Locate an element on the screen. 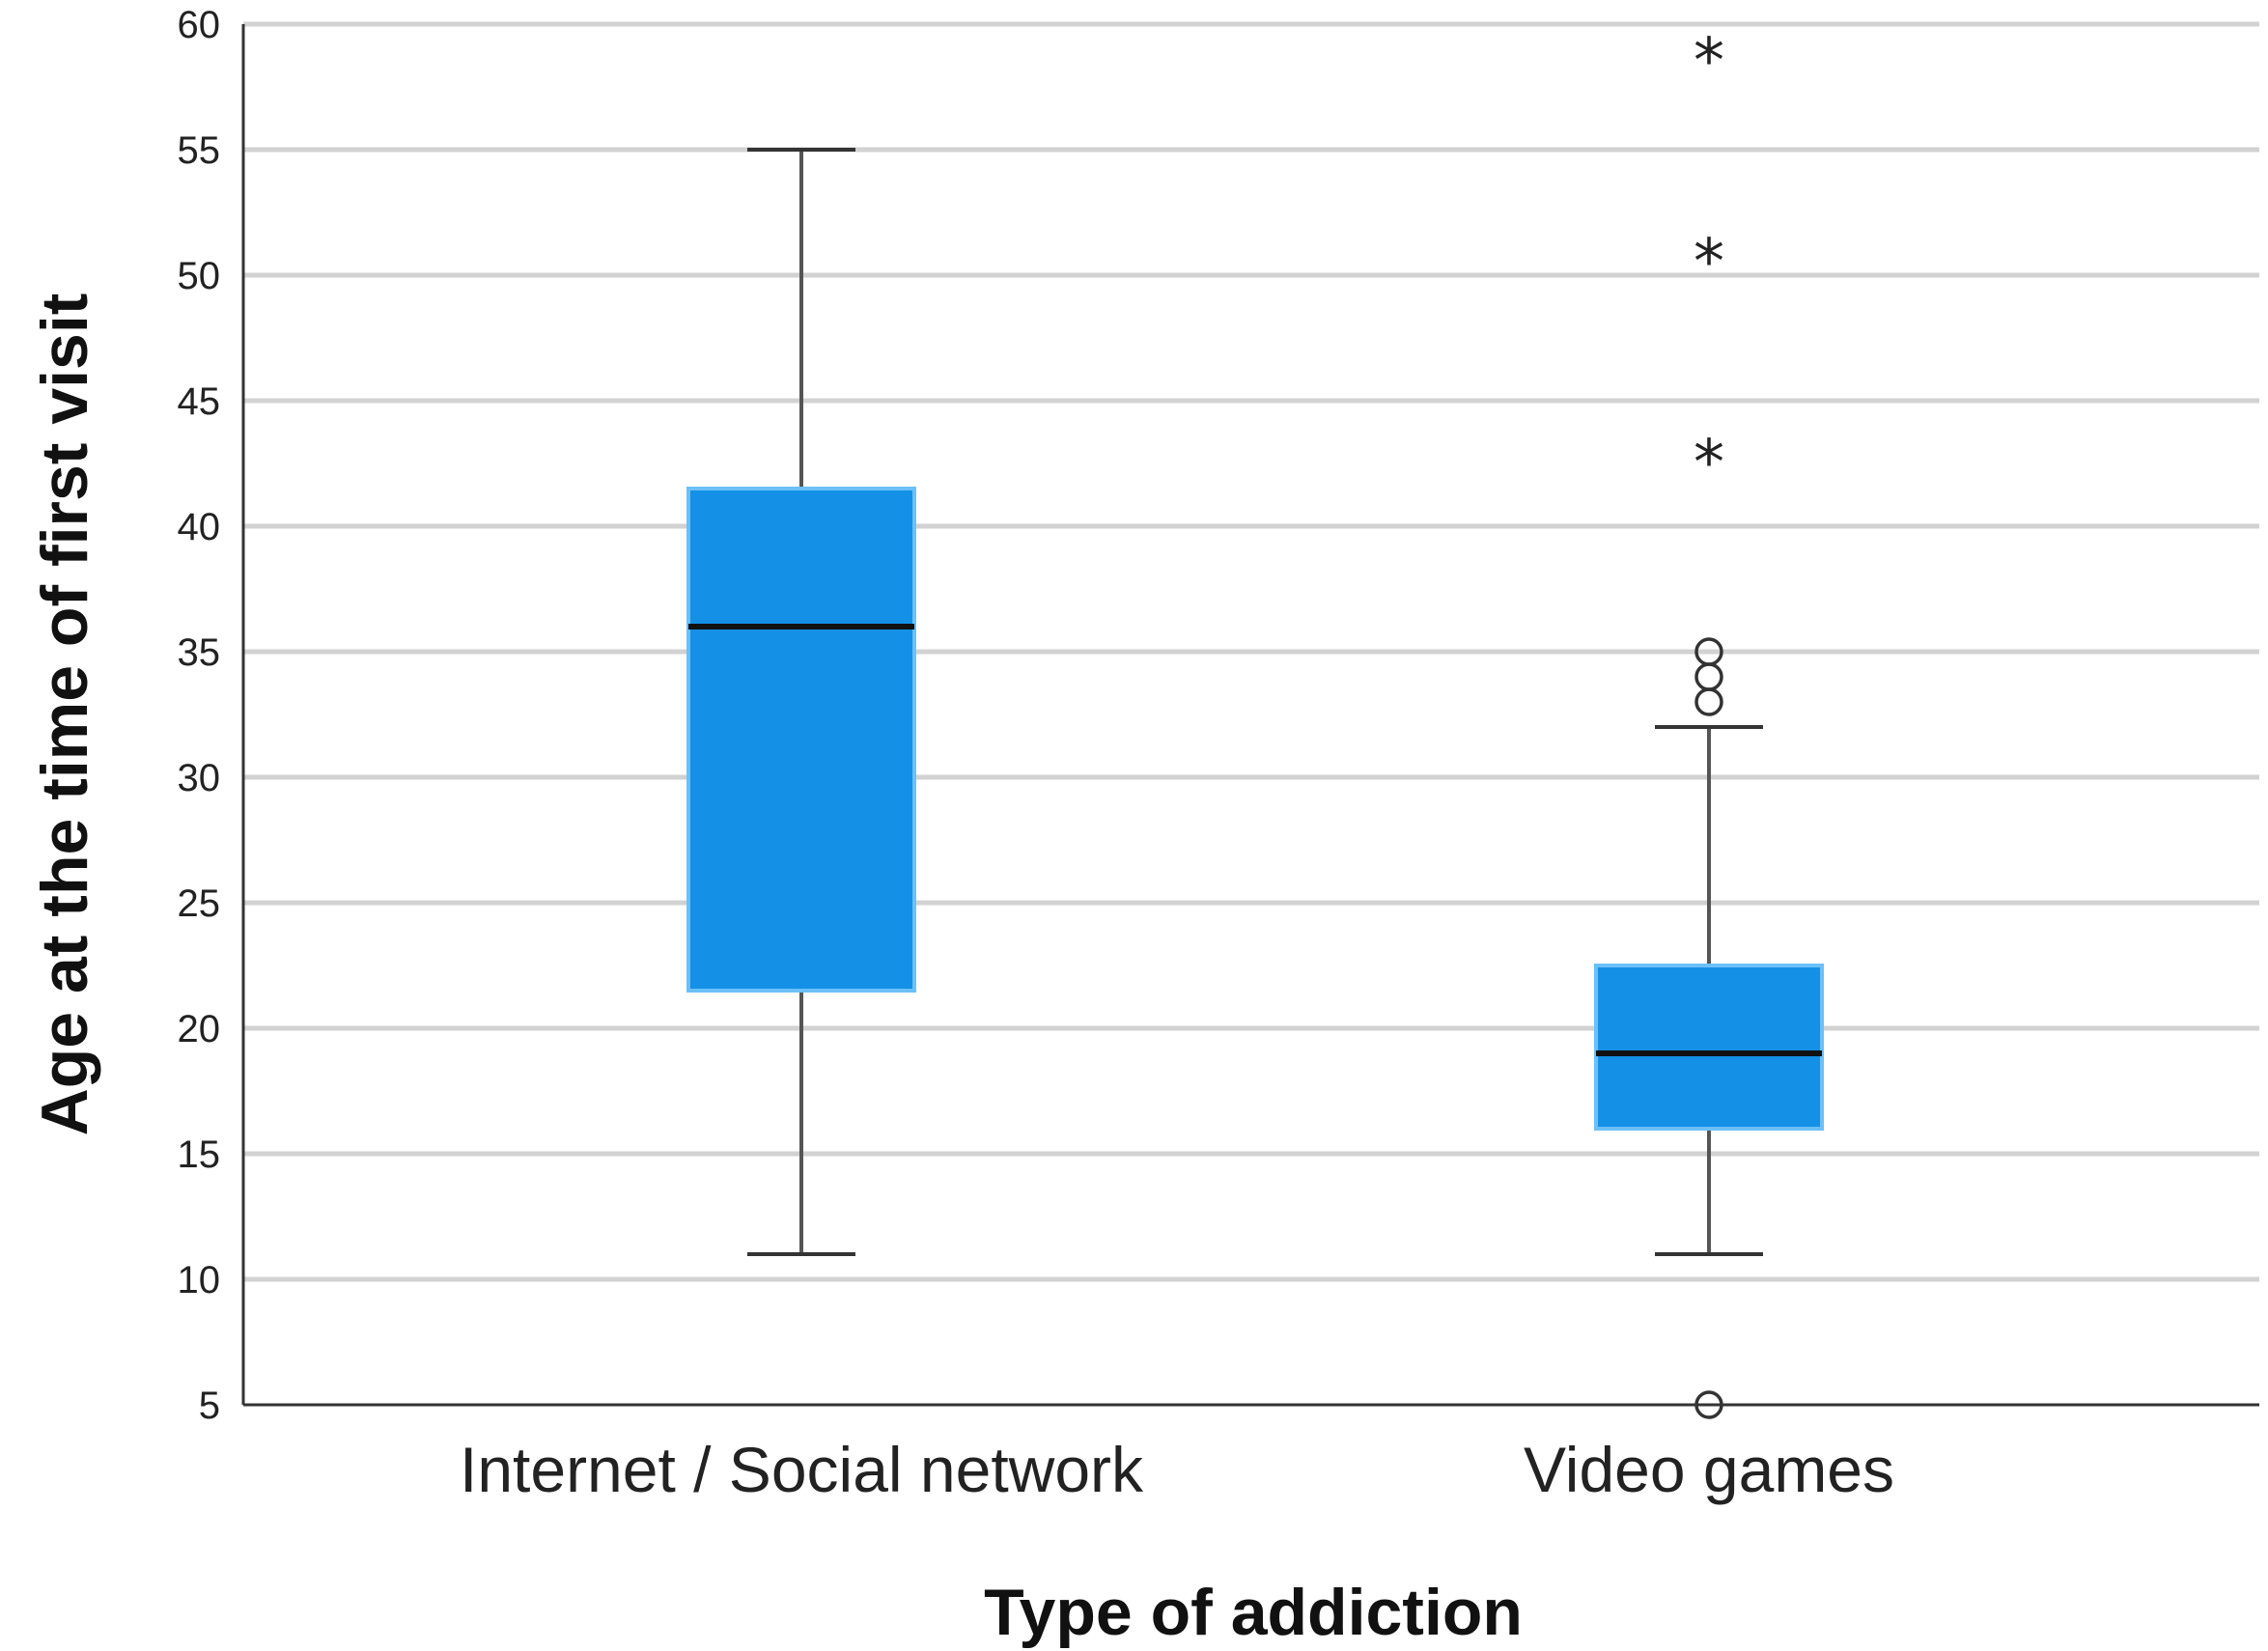  x-category-label: Video games is located at coordinates (1709, 1470).